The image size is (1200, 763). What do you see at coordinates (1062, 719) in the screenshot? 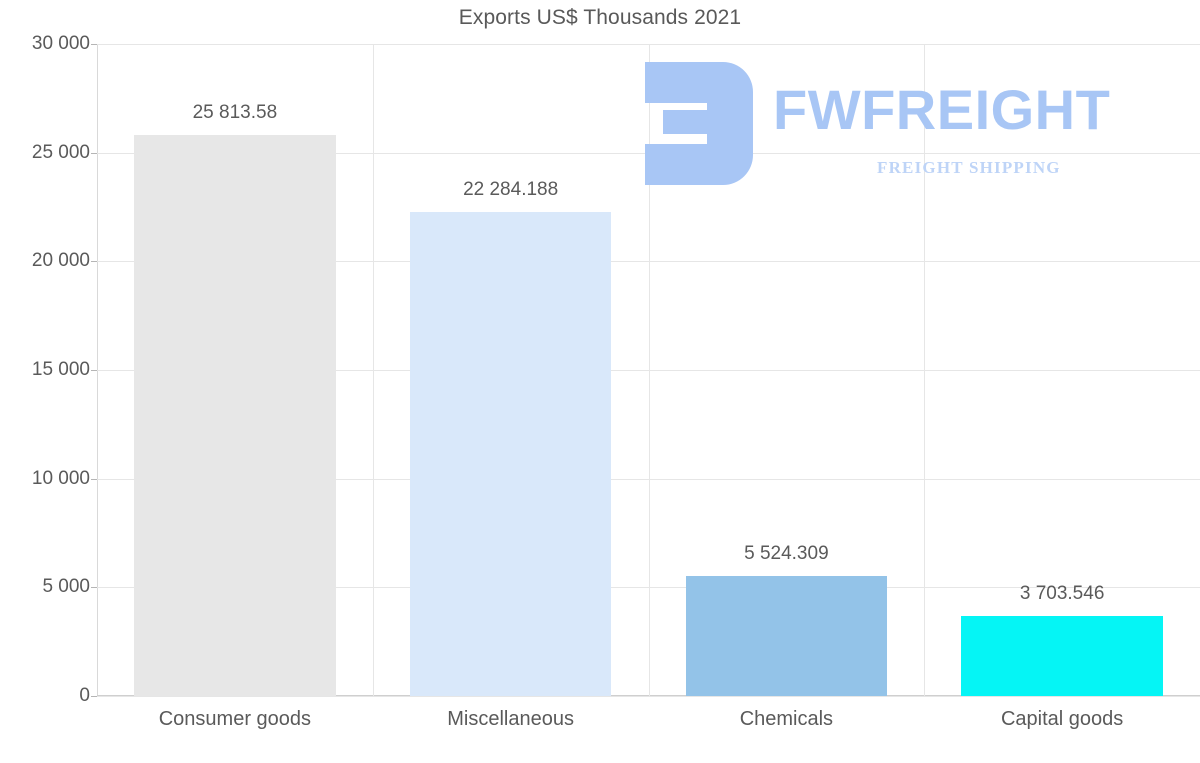
I see `x-axis-tick-label: Capital goods` at bounding box center [1062, 719].